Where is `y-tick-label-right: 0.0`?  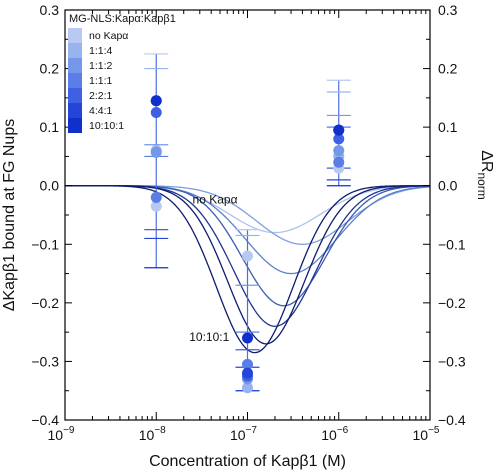
y-tick-label-right: 0.0 is located at coordinates (448, 186).